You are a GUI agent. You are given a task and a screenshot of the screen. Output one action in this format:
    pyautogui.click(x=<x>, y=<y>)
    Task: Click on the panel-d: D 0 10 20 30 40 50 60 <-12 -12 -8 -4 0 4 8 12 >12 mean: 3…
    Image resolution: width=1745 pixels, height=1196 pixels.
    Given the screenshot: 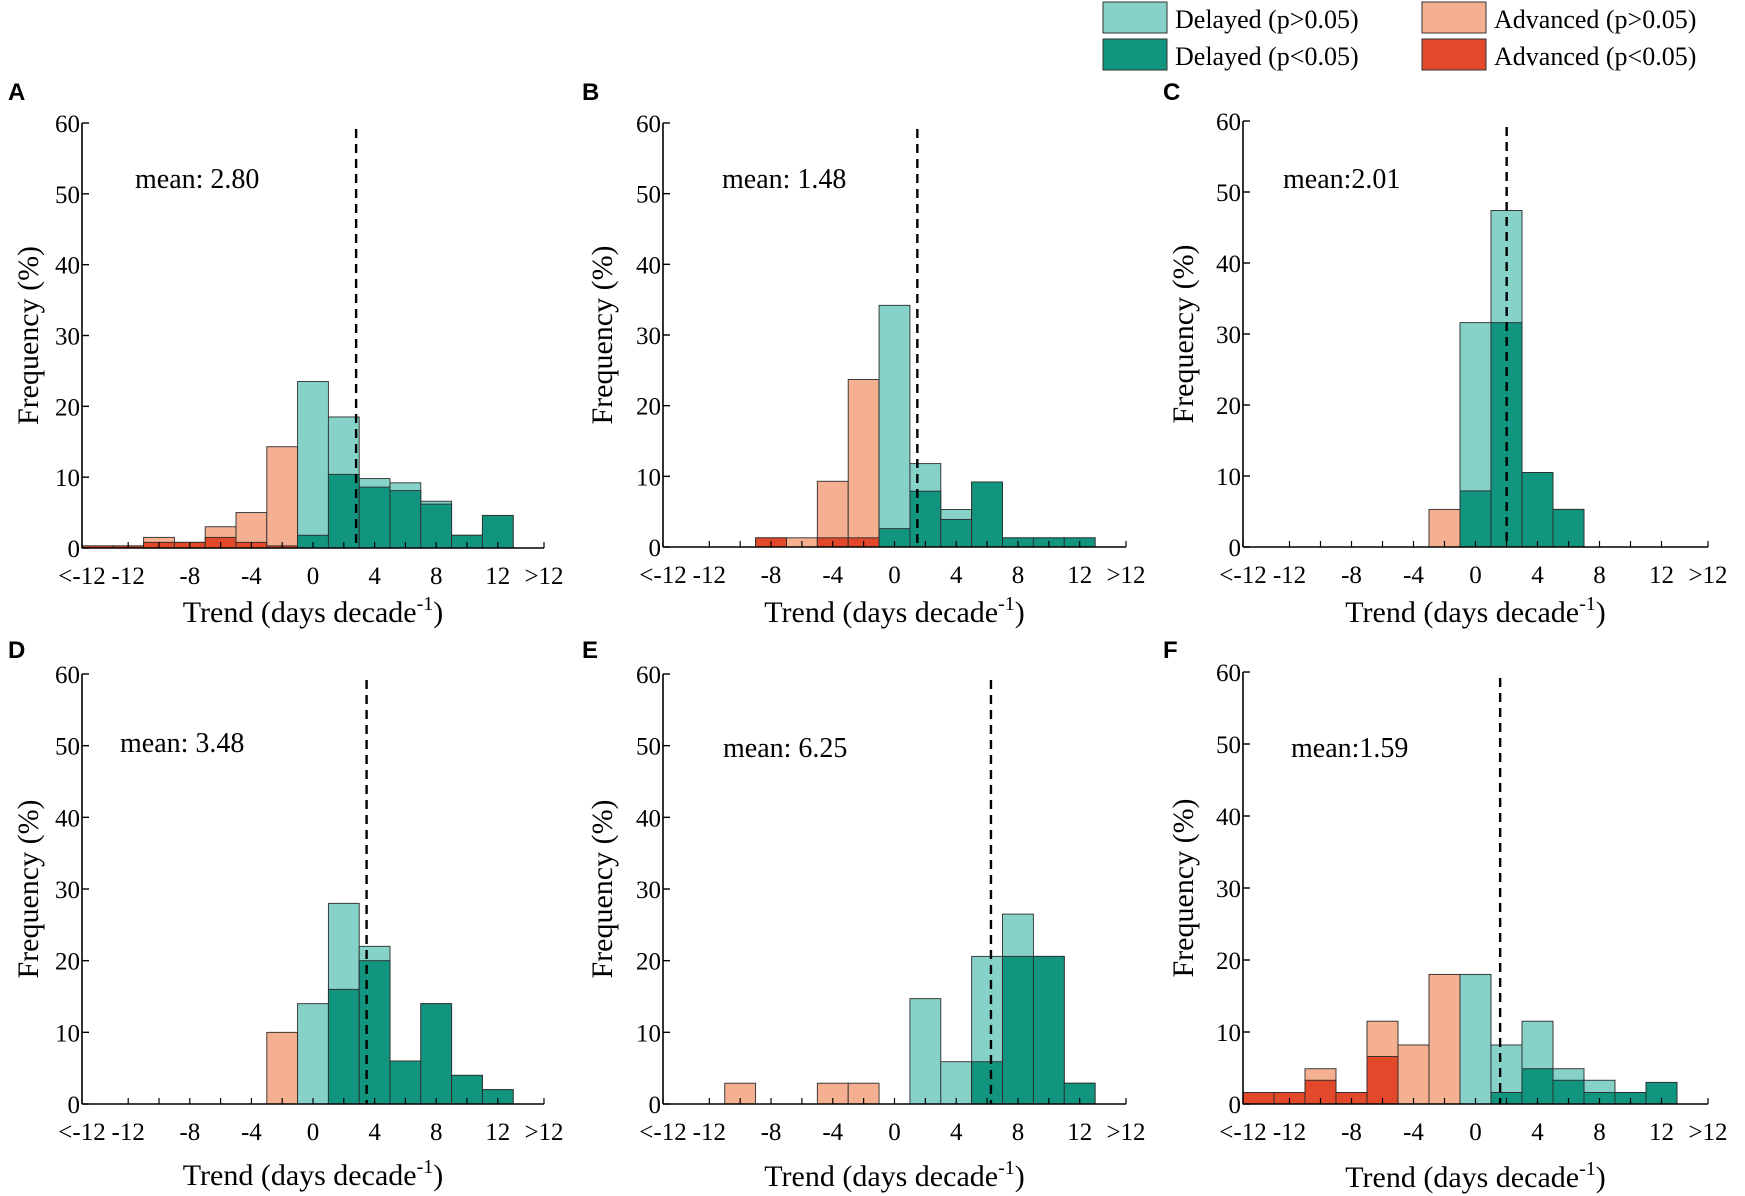 What is the action you would take?
    pyautogui.click(x=286, y=914)
    